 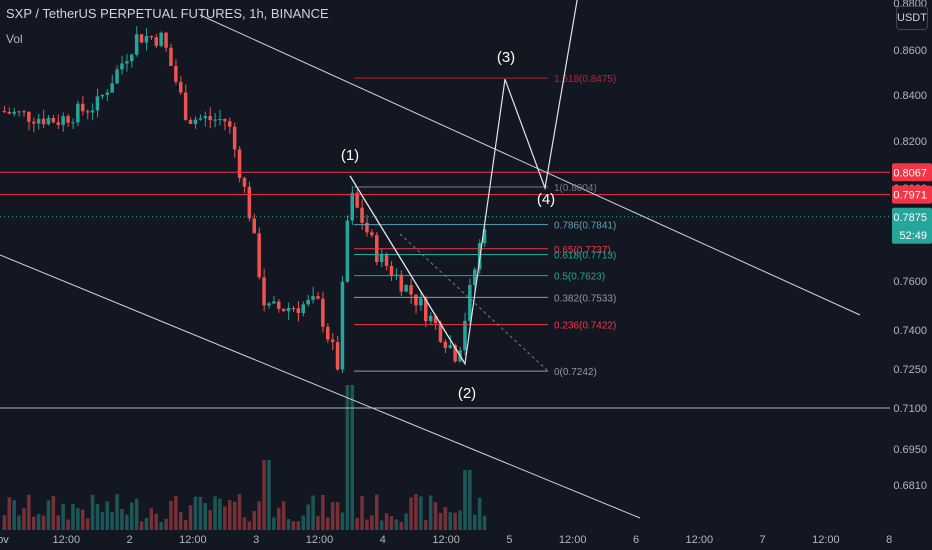 What do you see at coordinates (911, 275) in the screenshot?
I see `price-axis-background` at bounding box center [911, 275].